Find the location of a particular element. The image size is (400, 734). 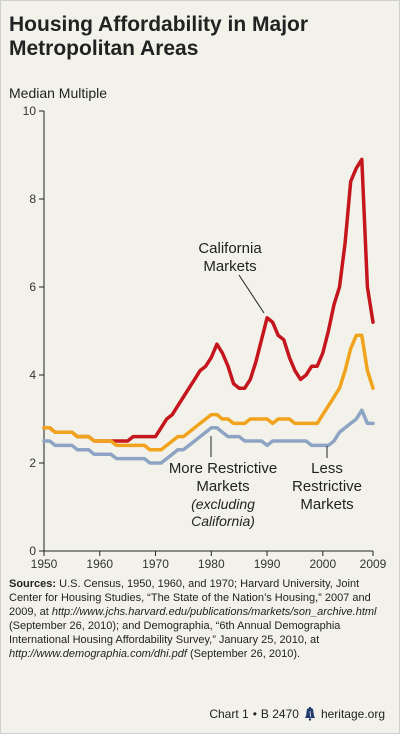

sources-url-2: http://www.demographia.com/dhi.pdf is located at coordinates (98, 654).